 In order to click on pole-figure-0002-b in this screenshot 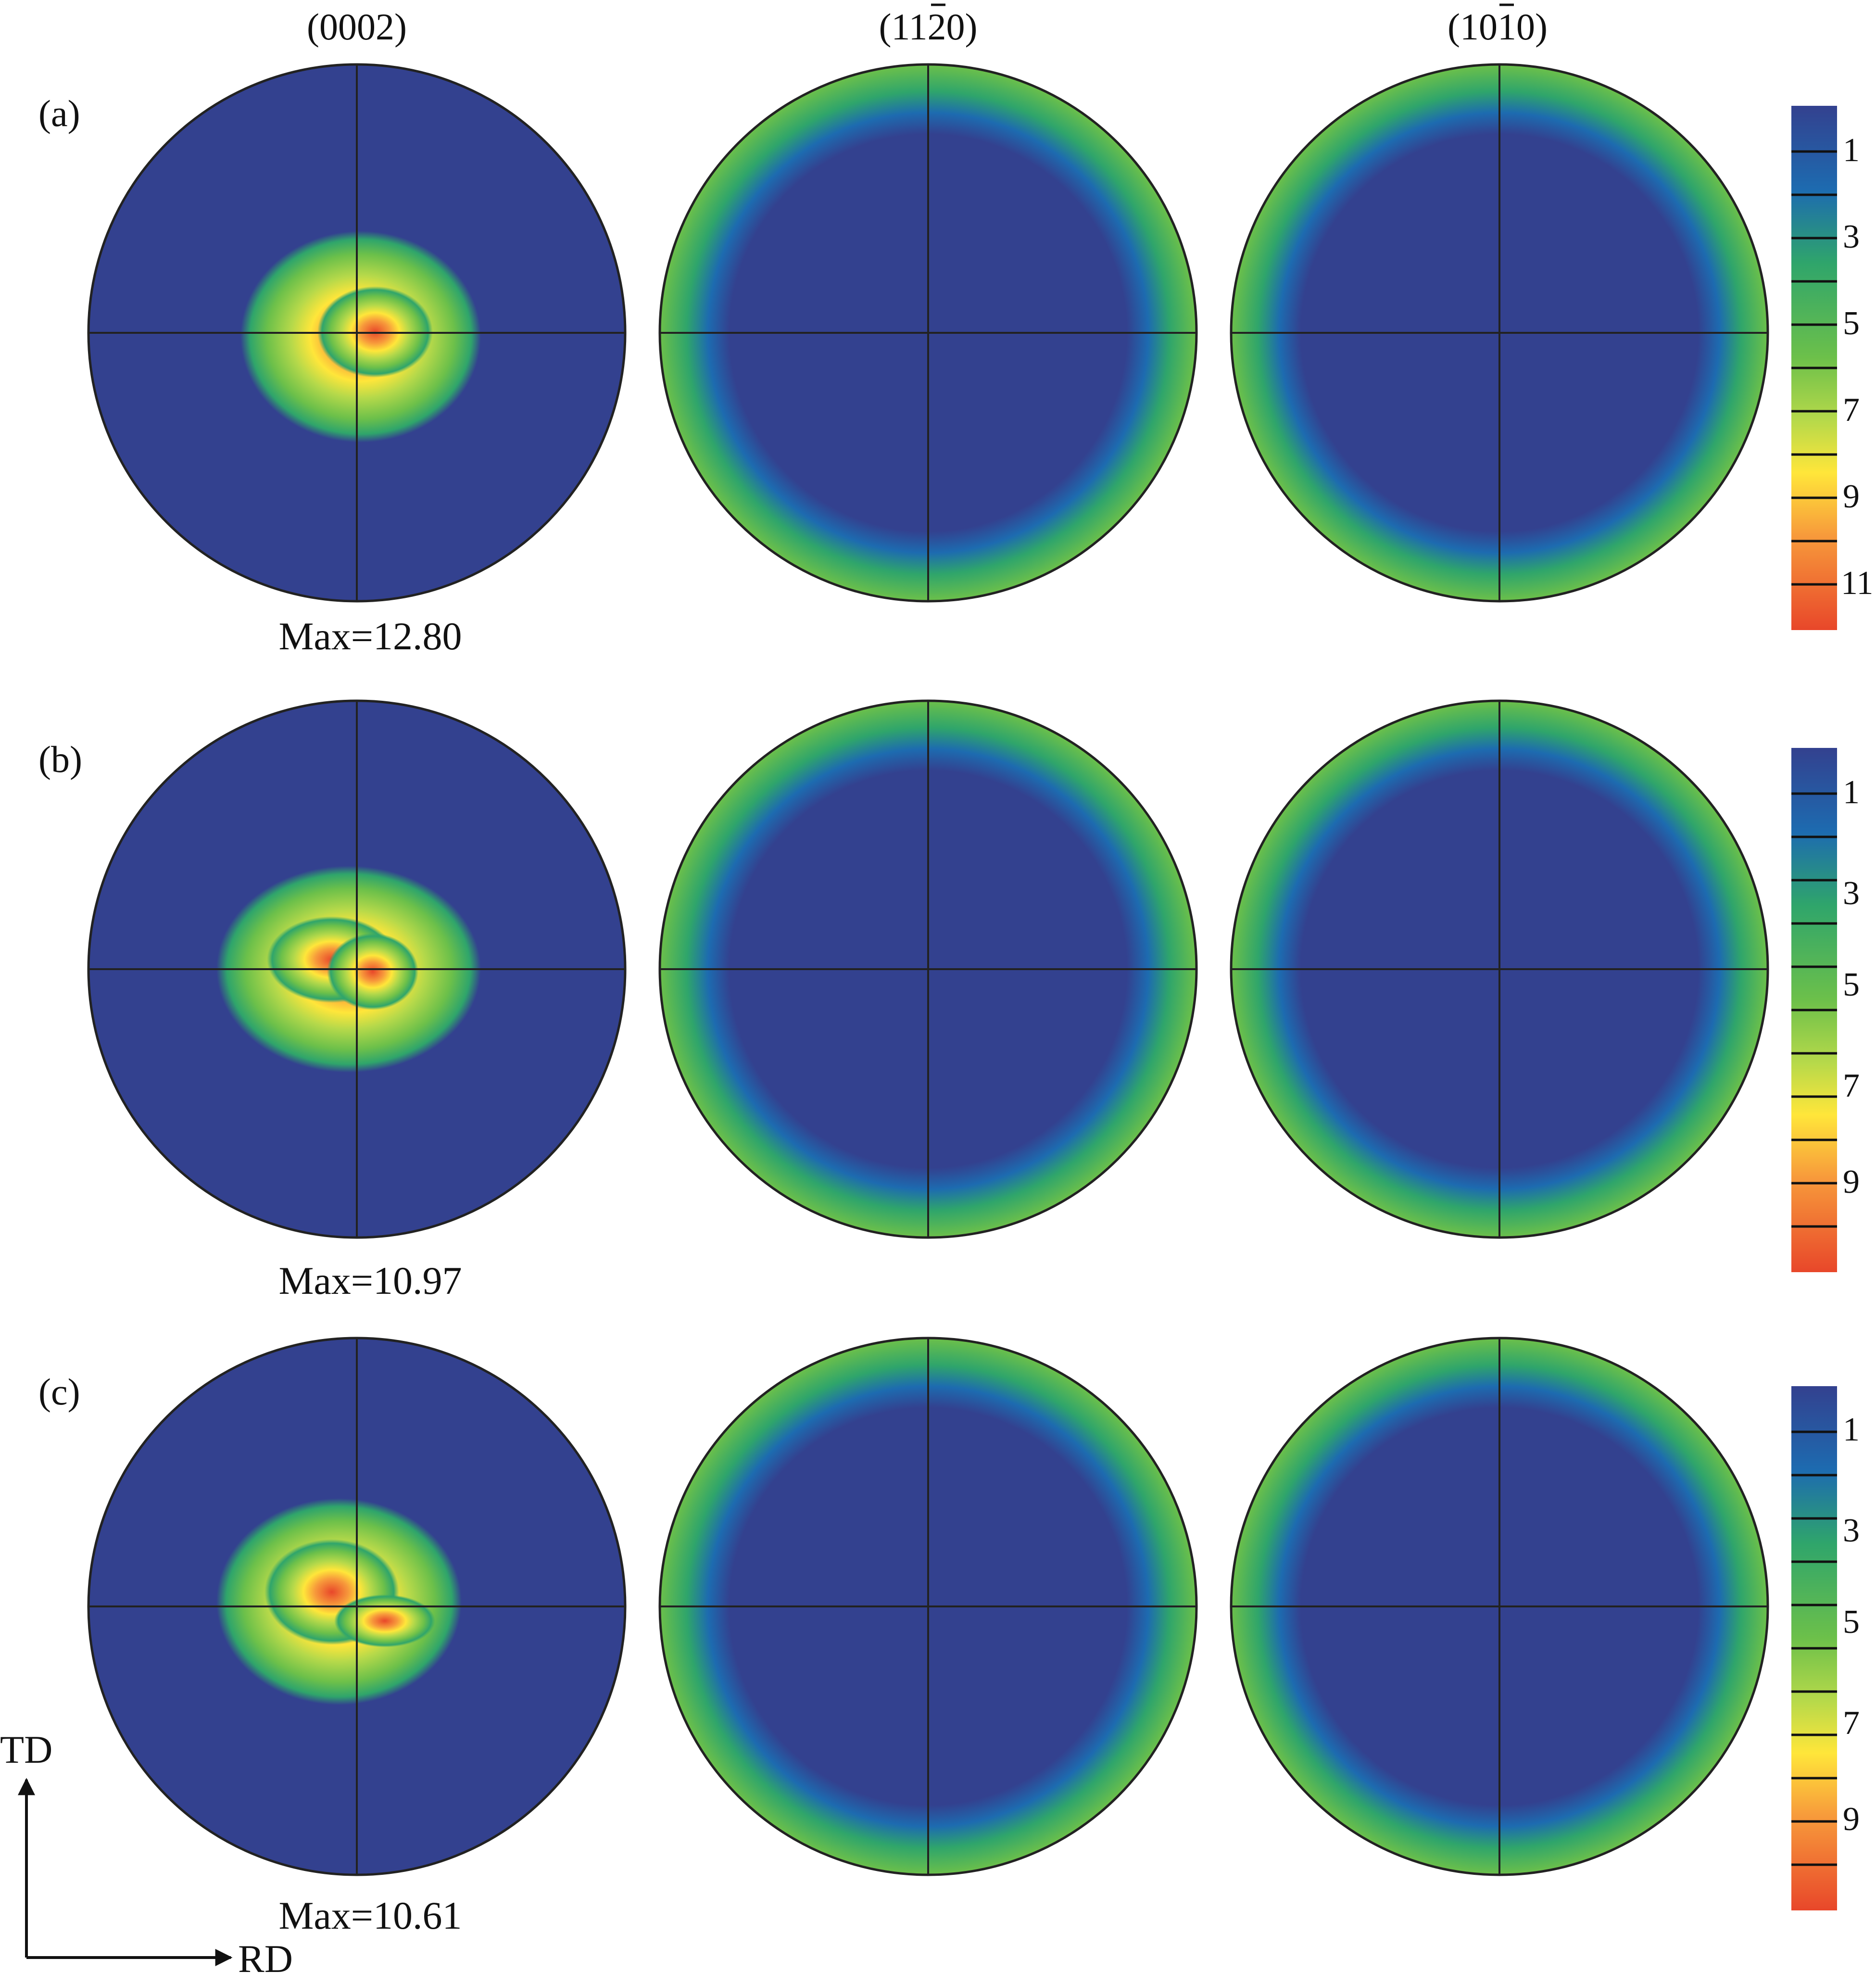, I will do `click(357, 969)`.